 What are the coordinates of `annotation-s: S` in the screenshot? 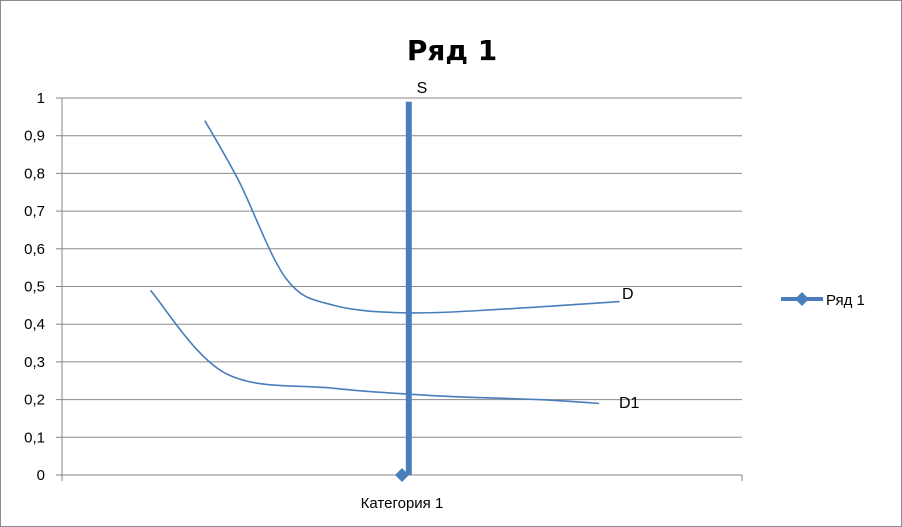 It's located at (422, 88).